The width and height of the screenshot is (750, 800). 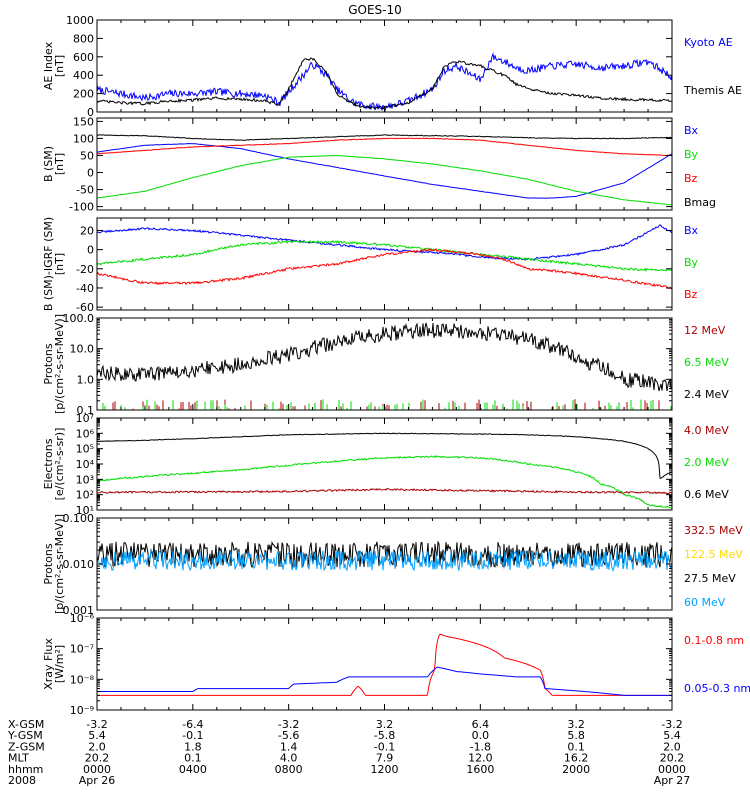 I want to click on x-row-value: 6.4, so click(x=481, y=724).